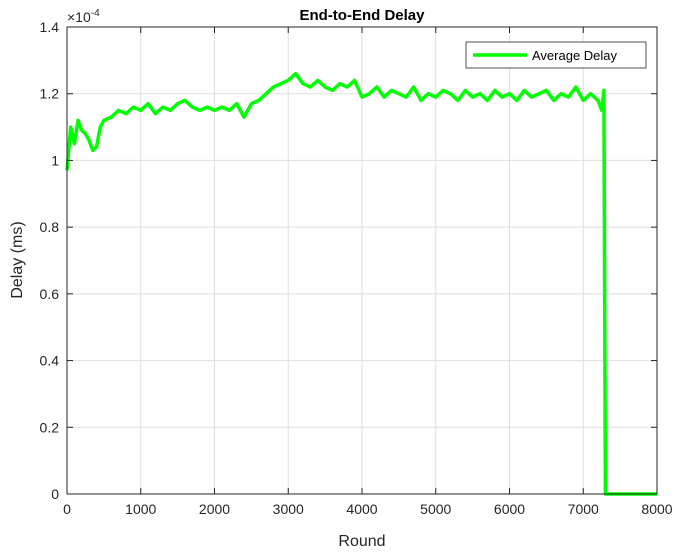 This screenshot has width=685, height=559. I want to click on x-tick-label: 8000, so click(656, 509).